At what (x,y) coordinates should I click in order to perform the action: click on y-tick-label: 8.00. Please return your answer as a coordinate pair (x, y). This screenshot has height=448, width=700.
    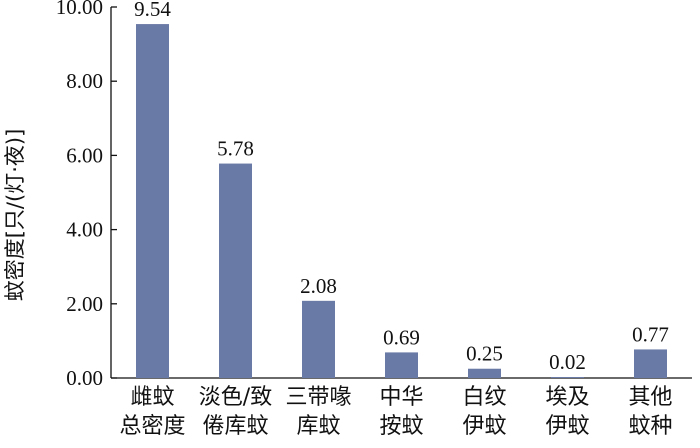
    Looking at the image, I should click on (84, 81).